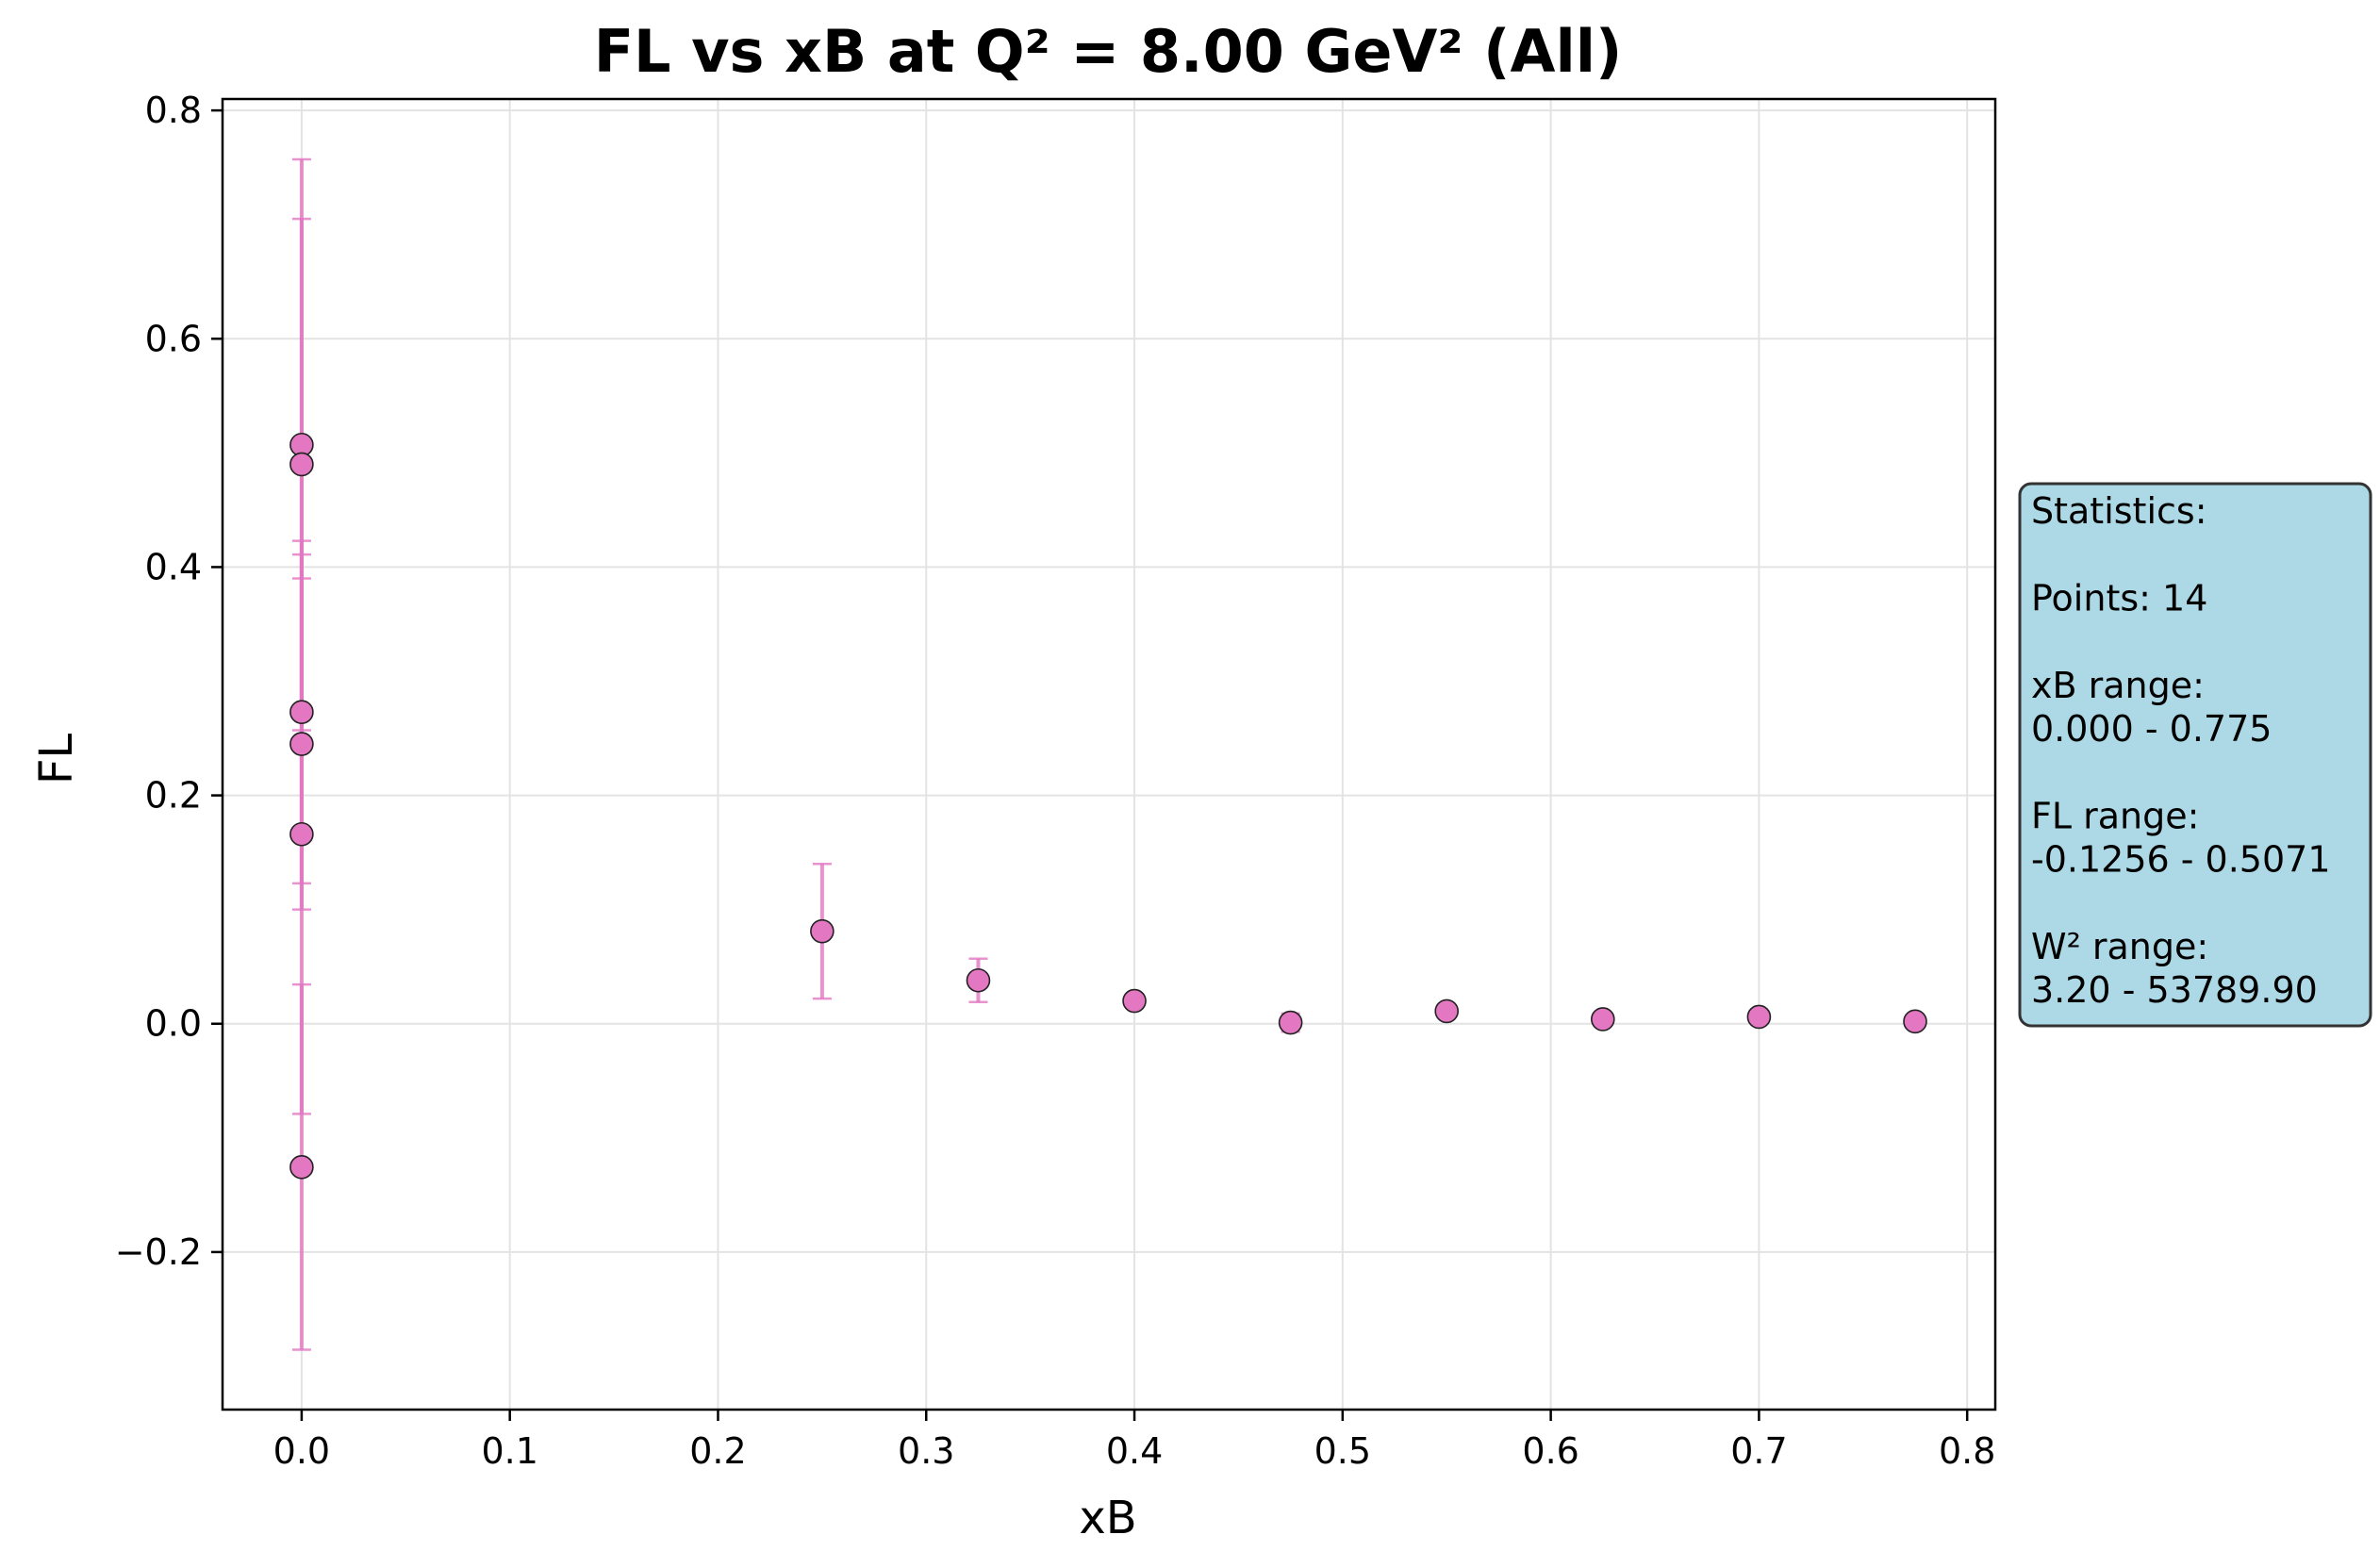 This screenshot has height=1568, width=2380. I want to click on statistics-line: Points: 14, so click(2119, 598).